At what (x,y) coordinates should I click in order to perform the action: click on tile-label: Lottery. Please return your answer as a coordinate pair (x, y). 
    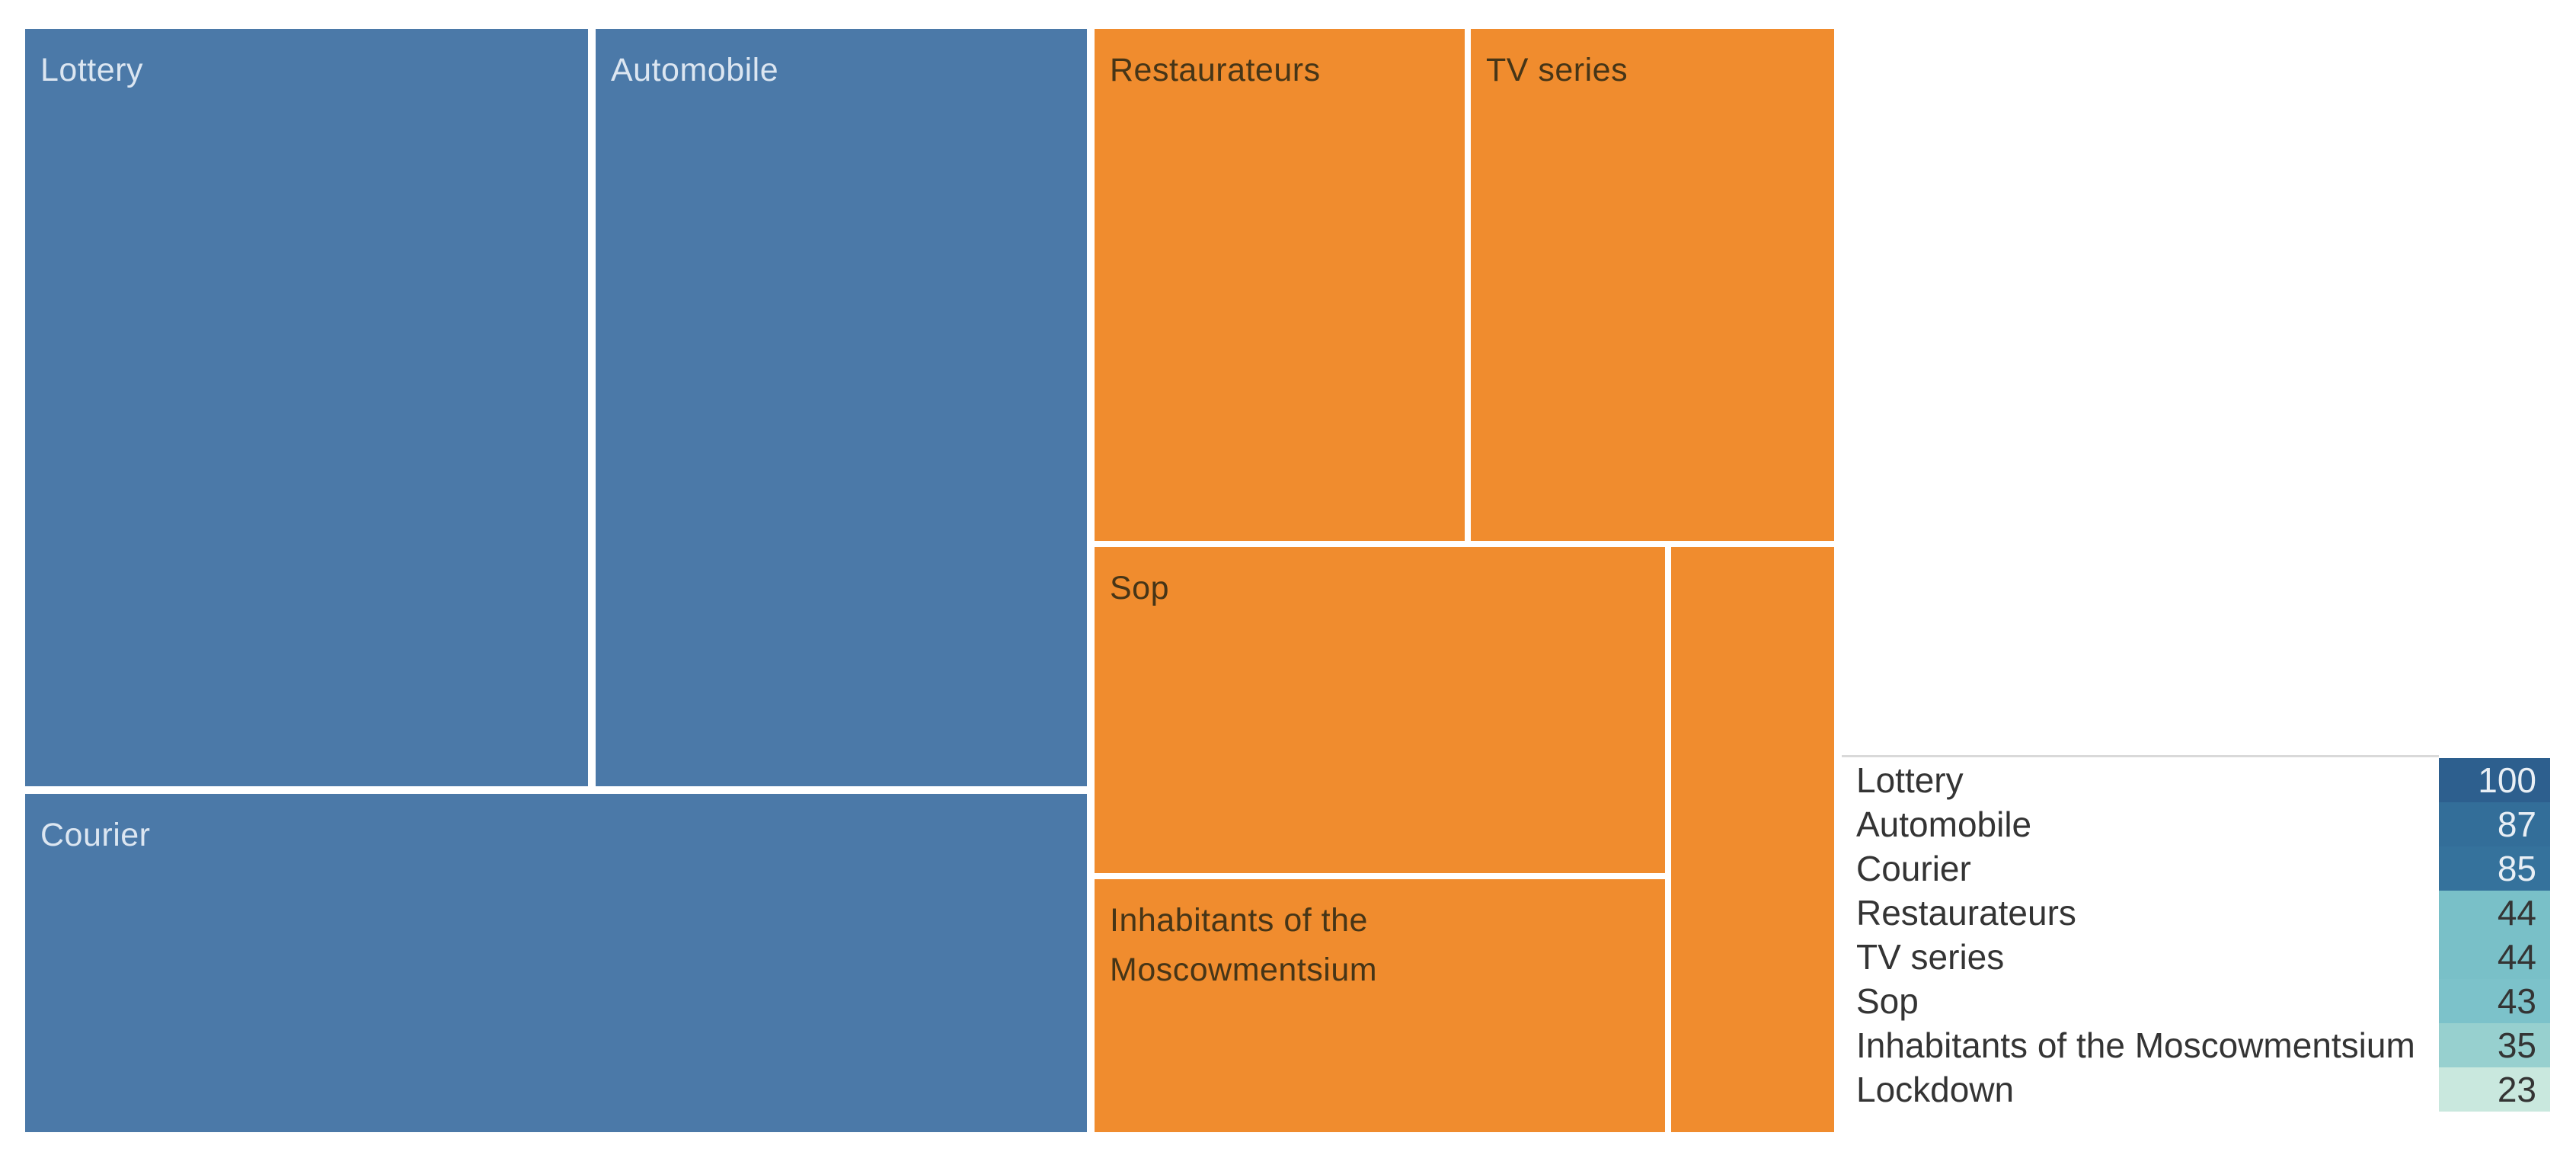
    Looking at the image, I should click on (92, 70).